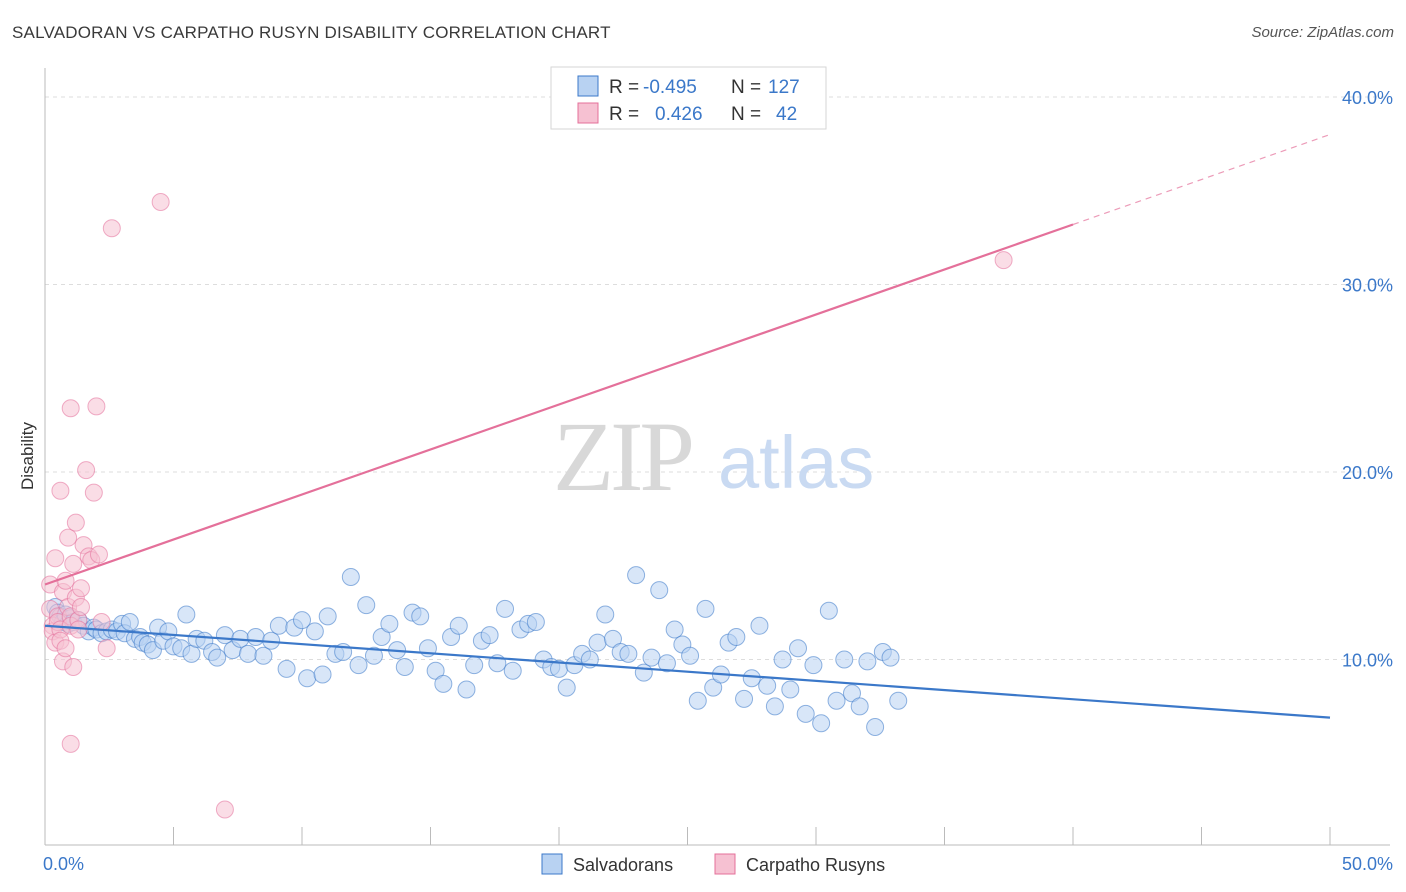 The height and width of the screenshot is (892, 1406). What do you see at coordinates (623, 865) in the screenshot?
I see `bottom-legend-salvadorans: Salvadorans` at bounding box center [623, 865].